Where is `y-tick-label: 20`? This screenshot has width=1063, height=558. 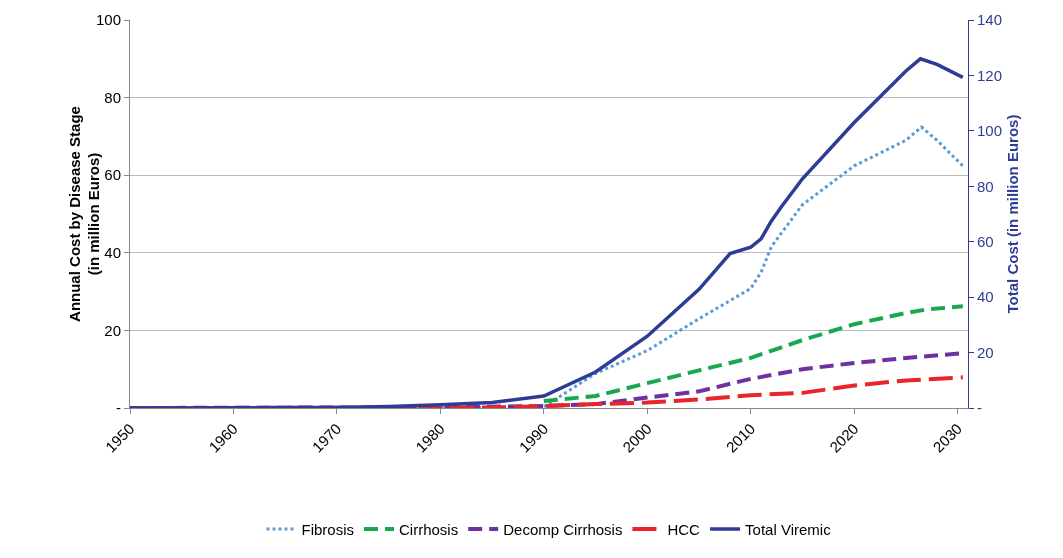 y-tick-label: 20 is located at coordinates (112, 330).